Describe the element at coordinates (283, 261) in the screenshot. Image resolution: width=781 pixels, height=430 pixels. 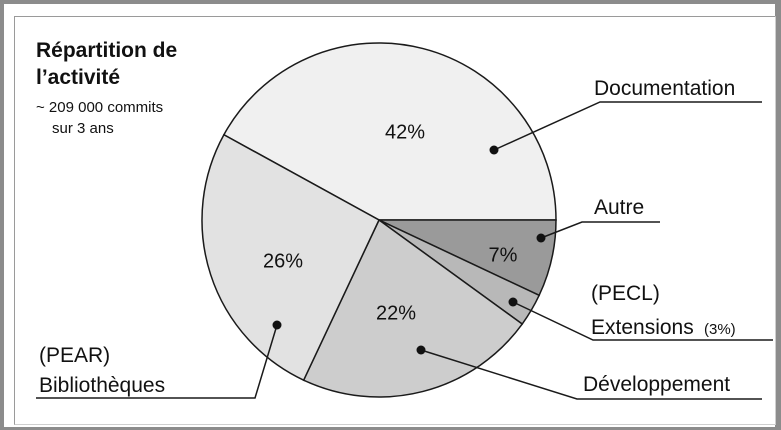
I see `pct-label-pear-bibliotheques: 26%` at that location.